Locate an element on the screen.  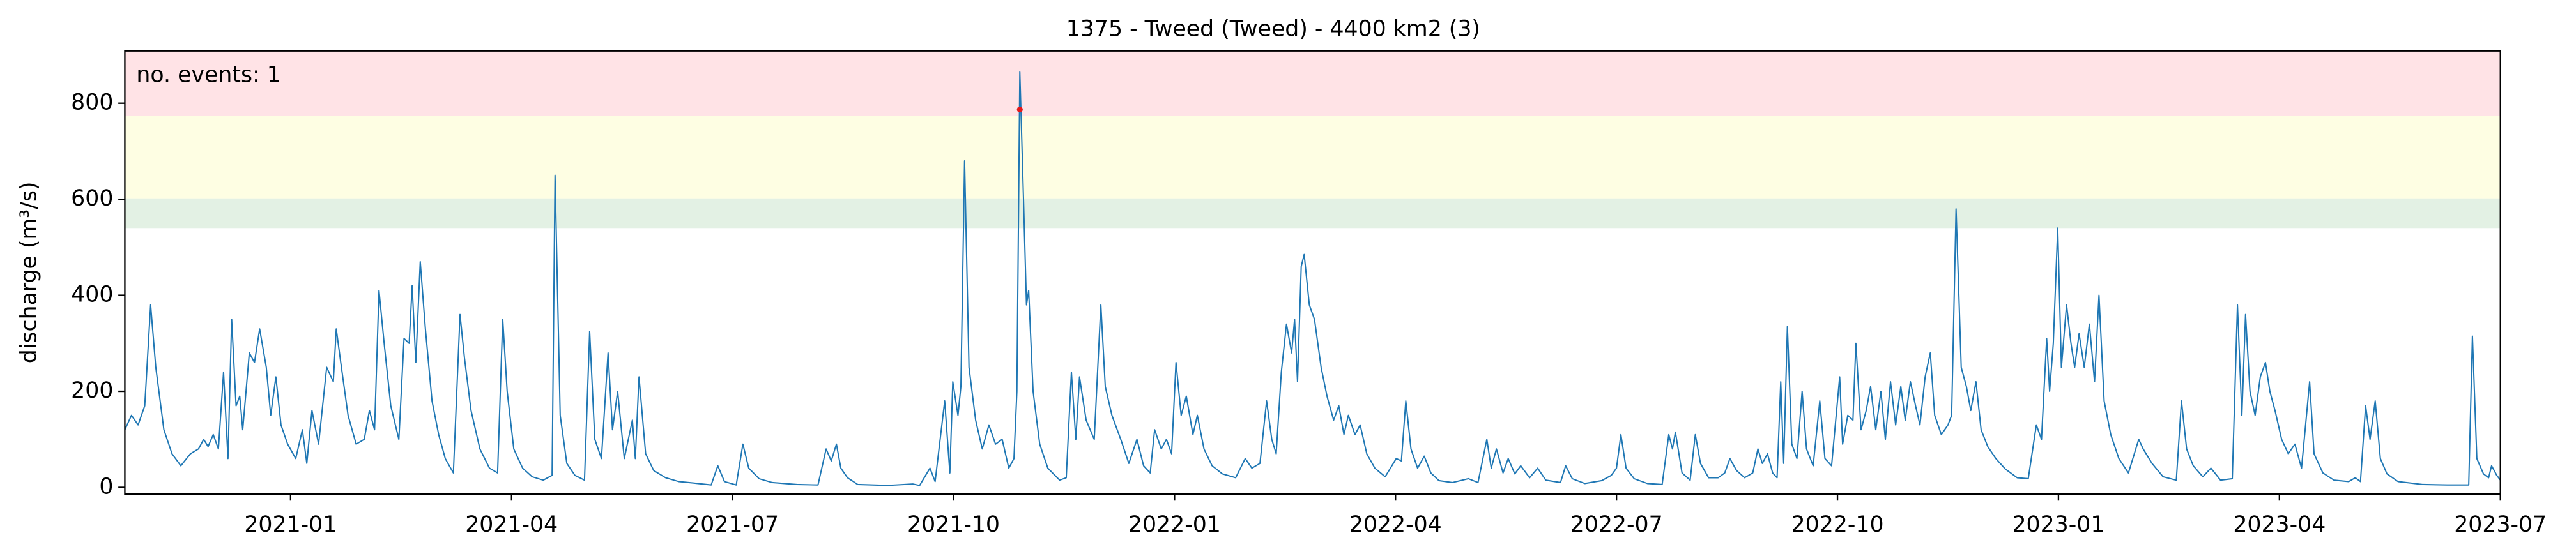
y-tick-label: 200 is located at coordinates (92, 390).